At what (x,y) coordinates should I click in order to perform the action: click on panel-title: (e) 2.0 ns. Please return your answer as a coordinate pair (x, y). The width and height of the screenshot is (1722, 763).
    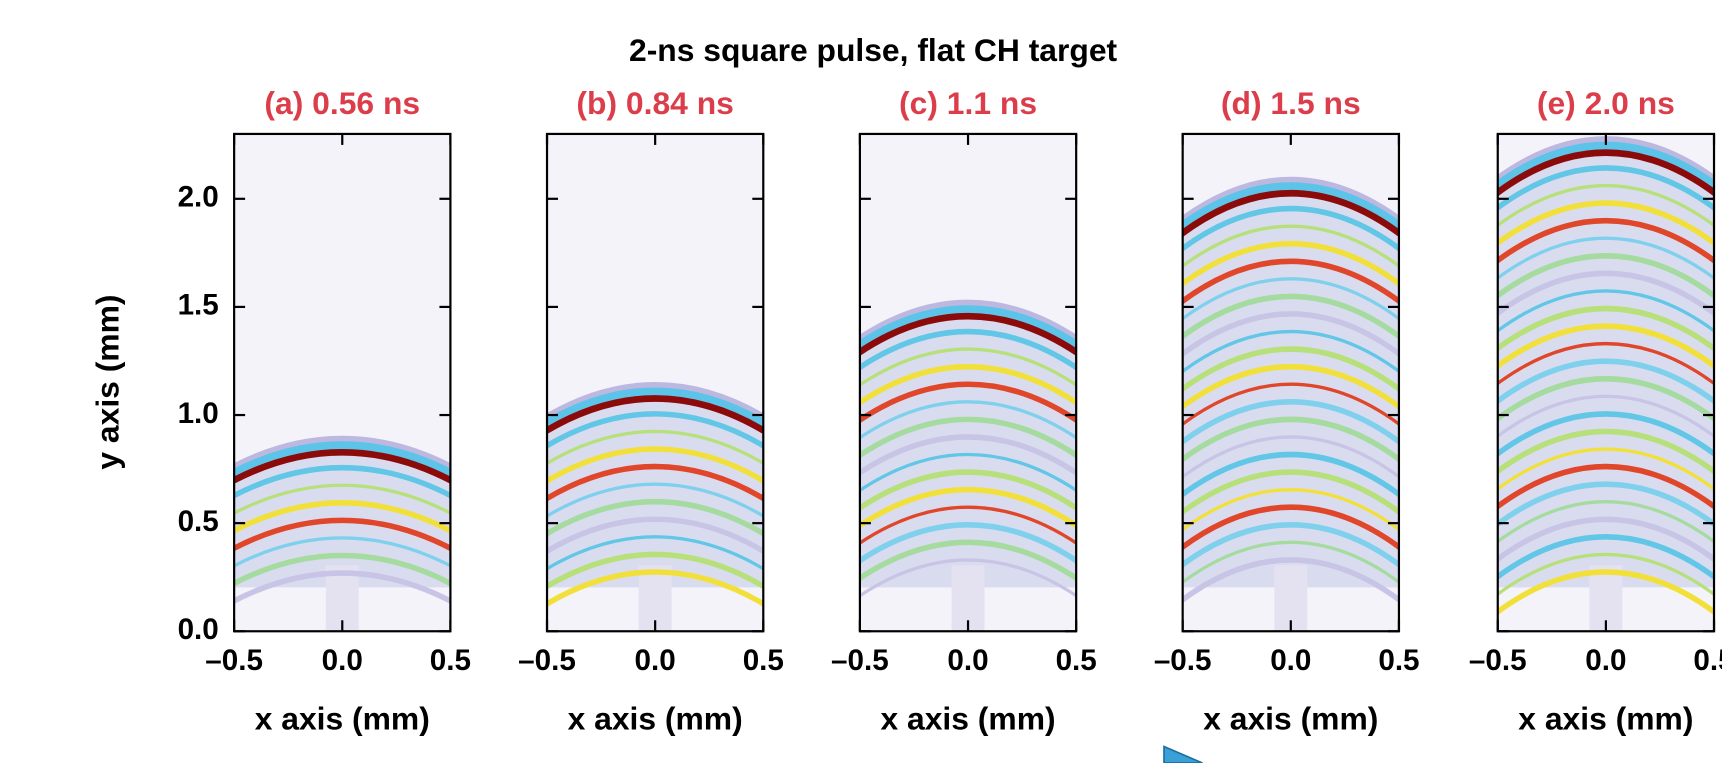
    Looking at the image, I should click on (1606, 103).